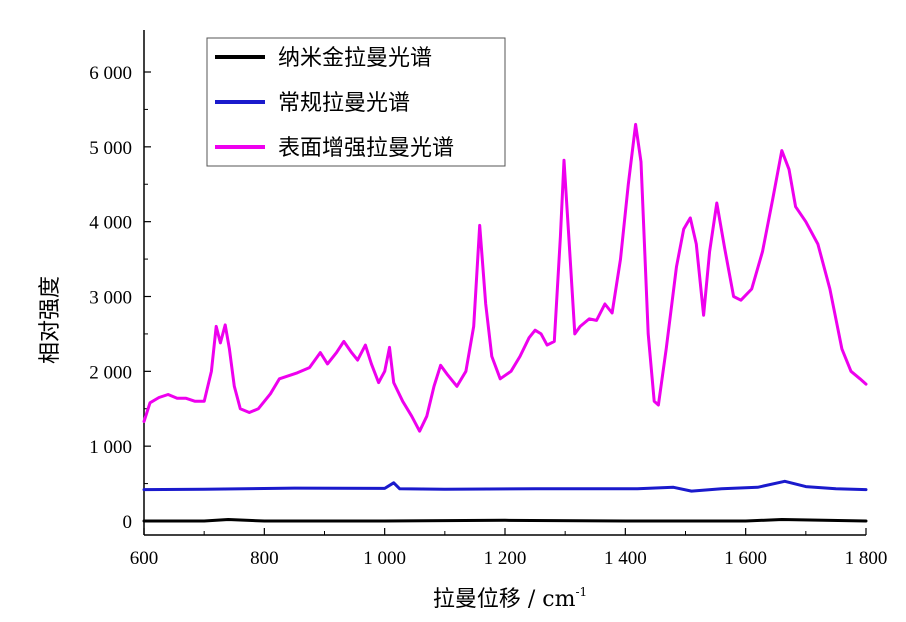 This screenshot has height=622, width=906. What do you see at coordinates (384, 558) in the screenshot?
I see `x-tick-label: 1 000` at bounding box center [384, 558].